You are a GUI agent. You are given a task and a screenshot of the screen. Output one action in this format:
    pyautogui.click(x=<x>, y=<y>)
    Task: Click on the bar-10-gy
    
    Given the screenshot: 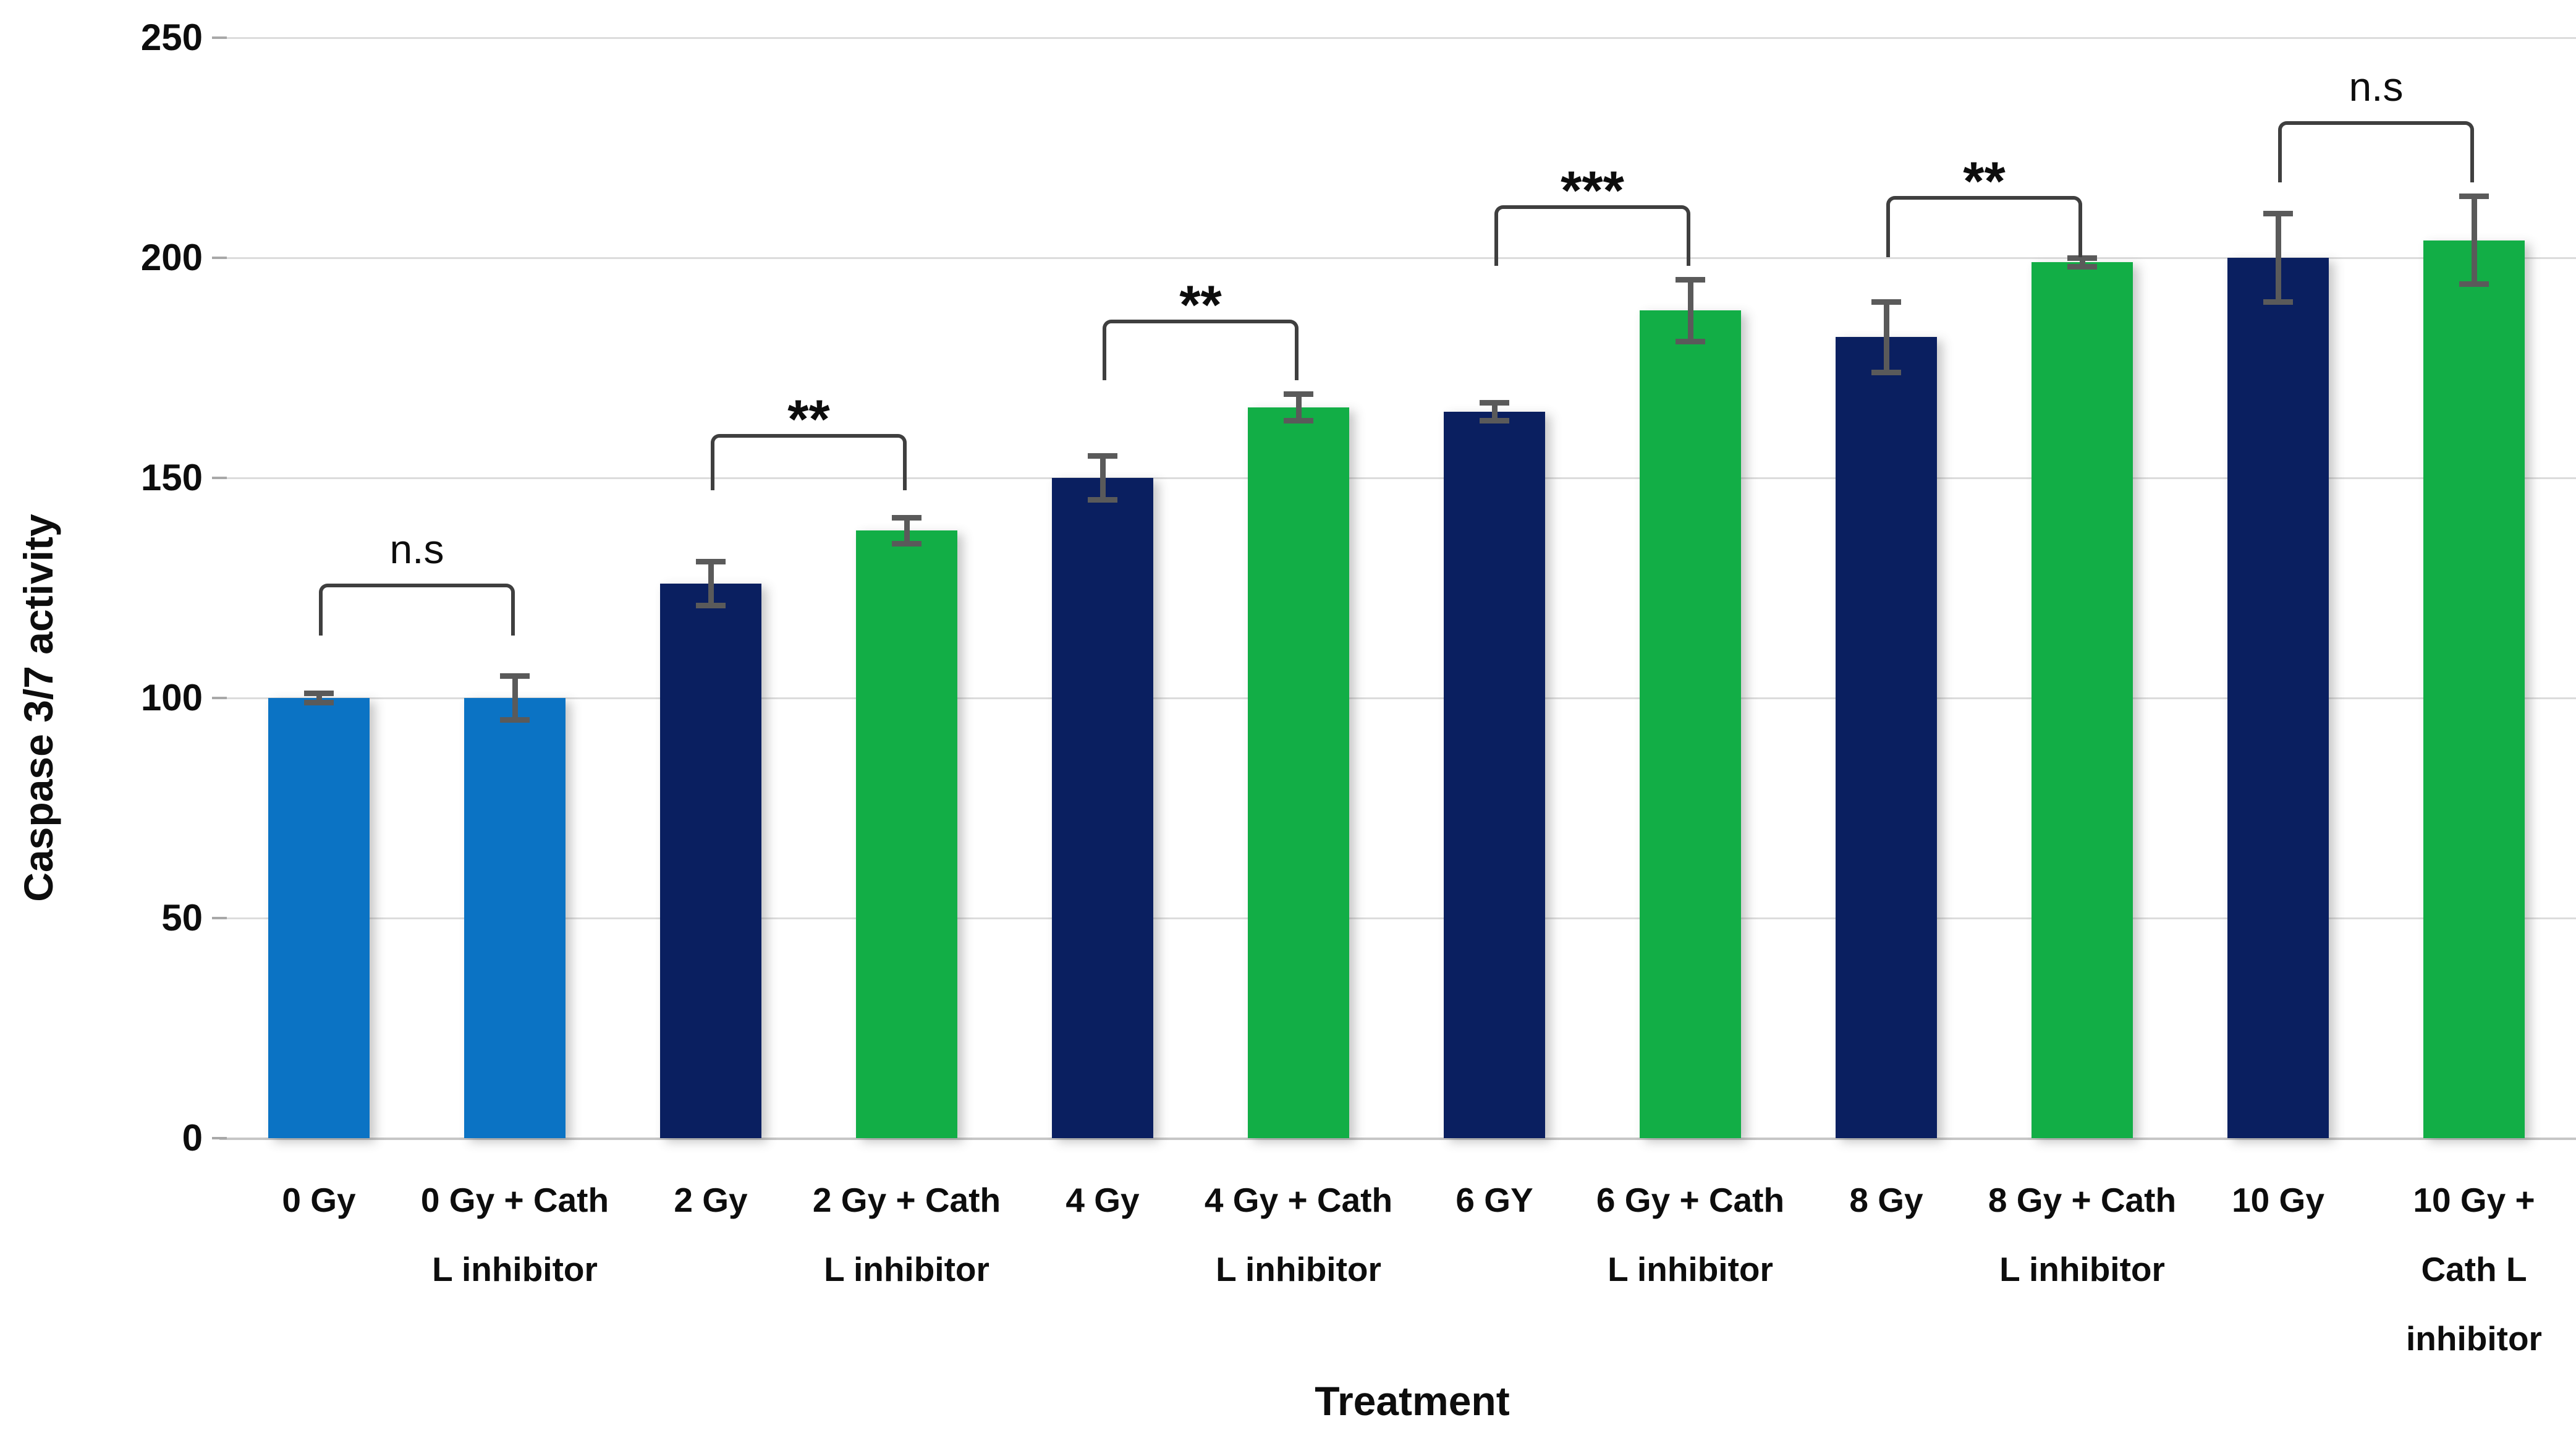 What is the action you would take?
    pyautogui.click(x=2278, y=698)
    